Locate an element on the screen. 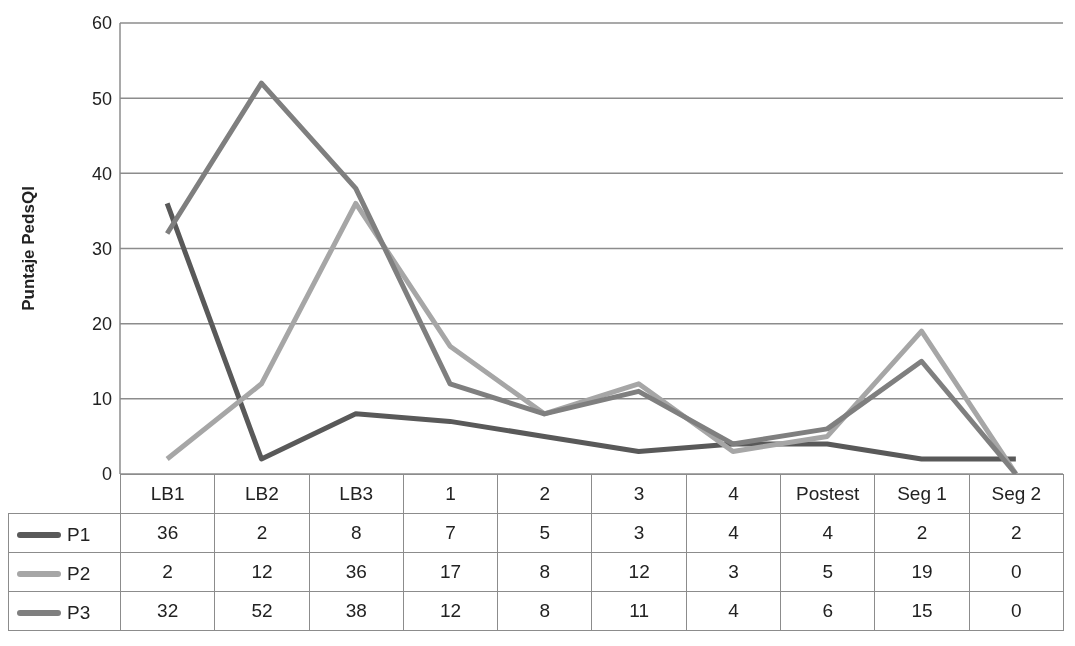 This screenshot has height=646, width=1075. data-label: 6 is located at coordinates (827, 611).